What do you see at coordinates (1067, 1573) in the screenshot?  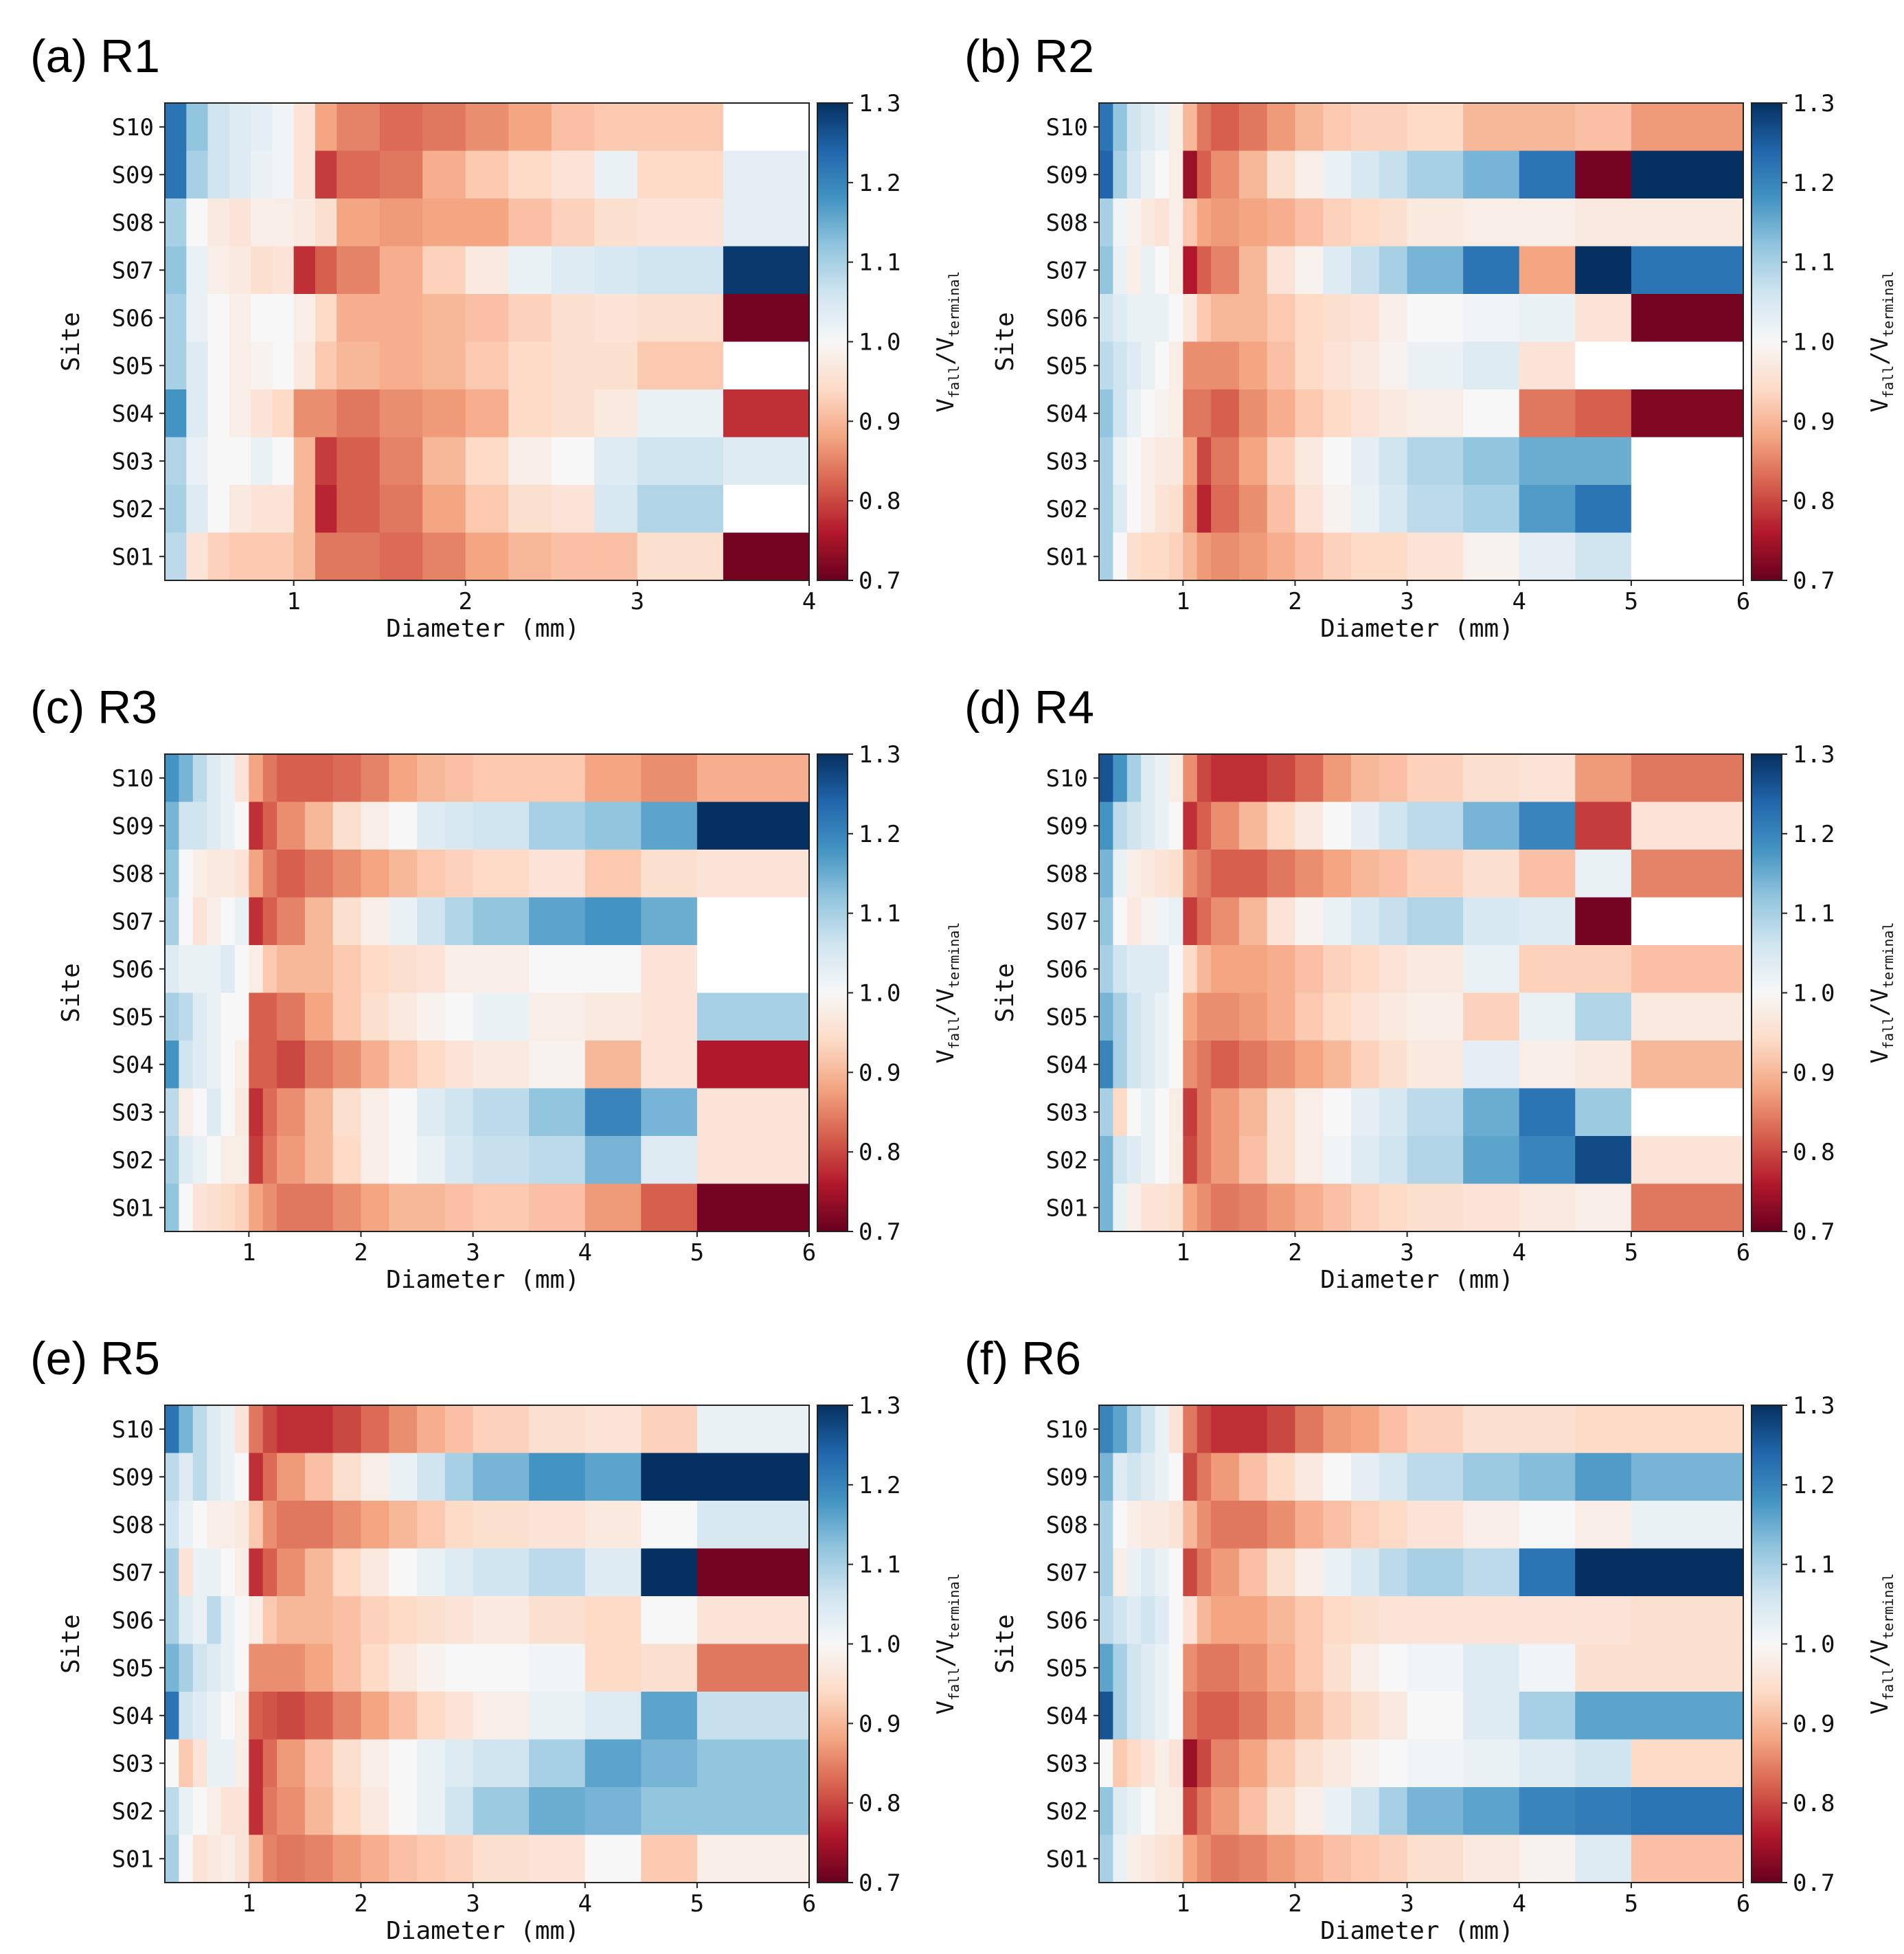 I see `y-tick-label: S07` at bounding box center [1067, 1573].